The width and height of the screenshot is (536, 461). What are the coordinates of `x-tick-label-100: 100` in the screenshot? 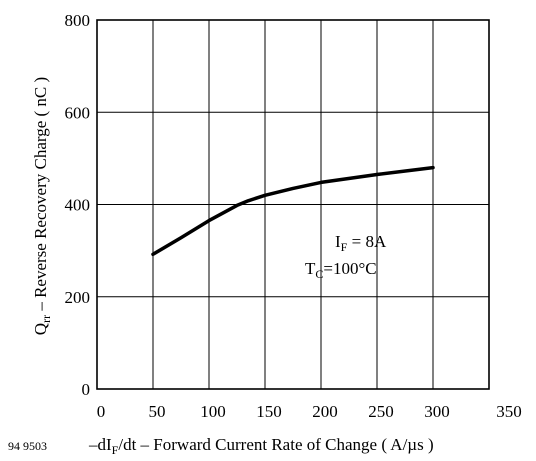 It's located at (213, 411).